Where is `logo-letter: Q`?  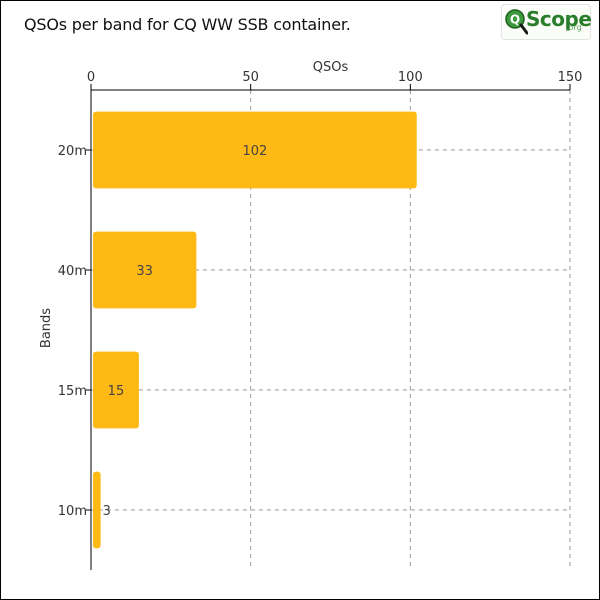
logo-letter: Q is located at coordinates (515, 20).